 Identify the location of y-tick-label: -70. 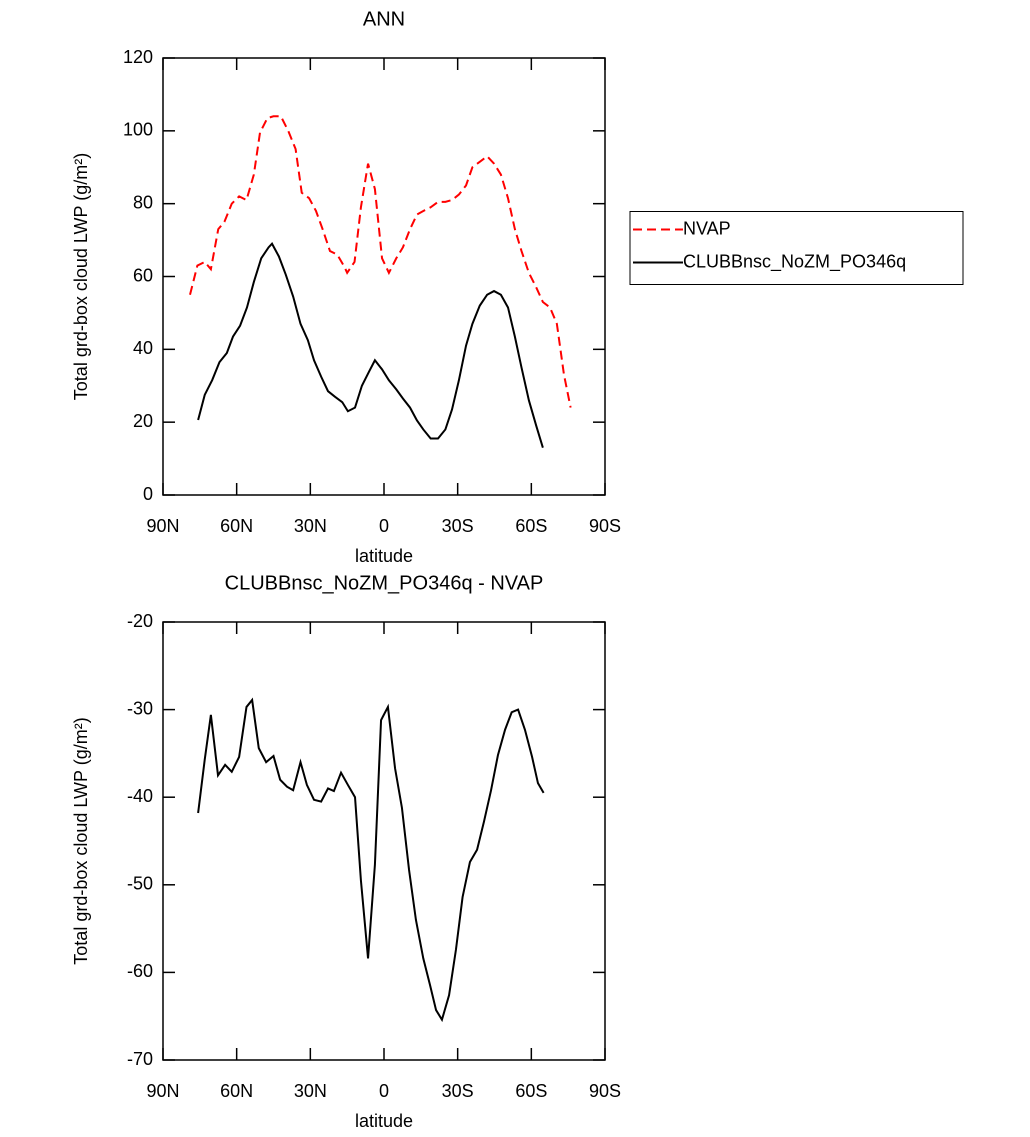
(140, 1059).